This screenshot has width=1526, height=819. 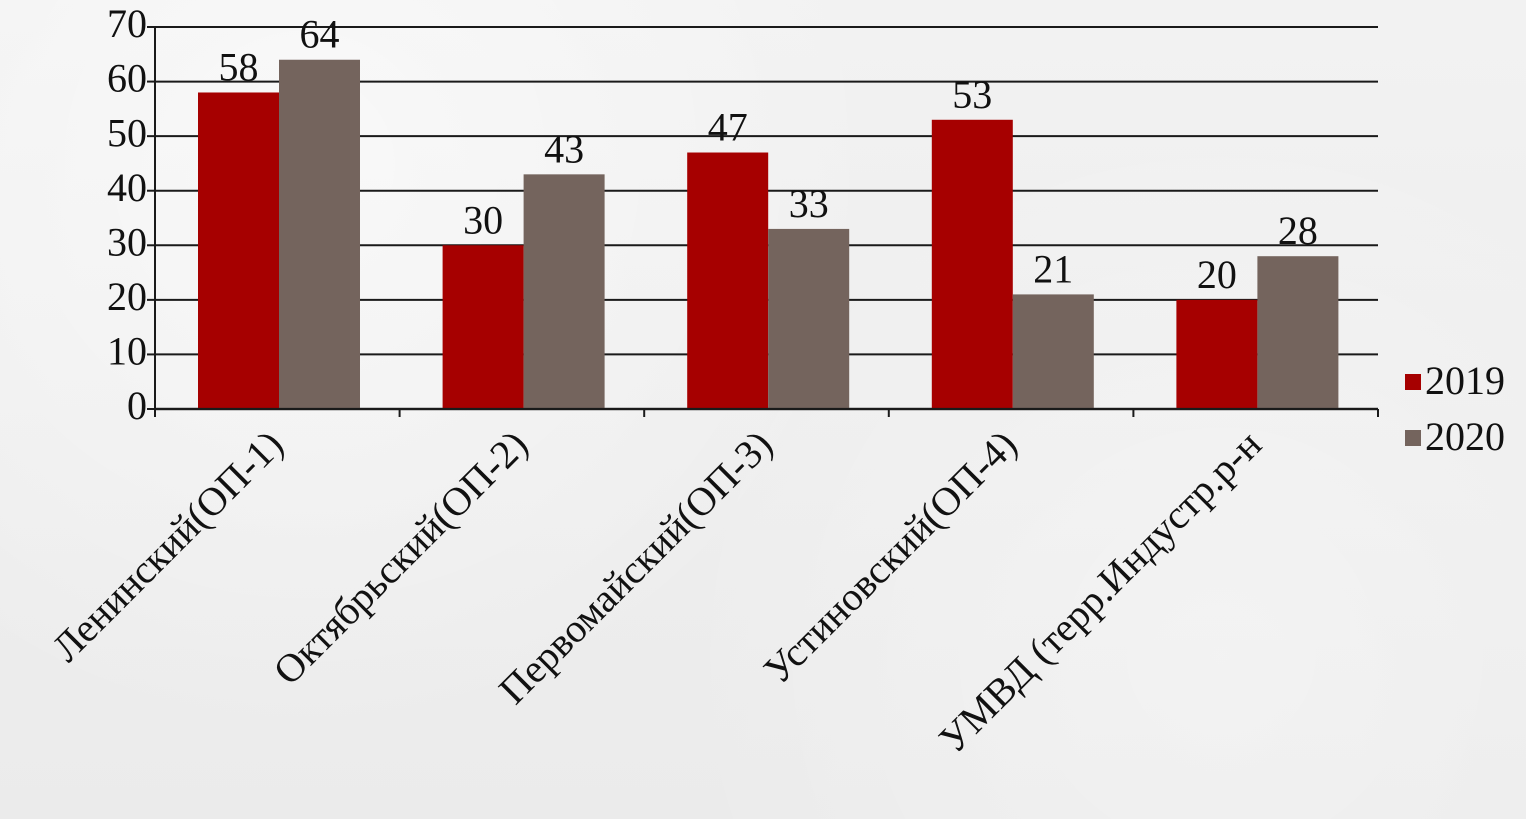 What do you see at coordinates (239, 66) in the screenshot?
I see `data-label-2019-1: 58` at bounding box center [239, 66].